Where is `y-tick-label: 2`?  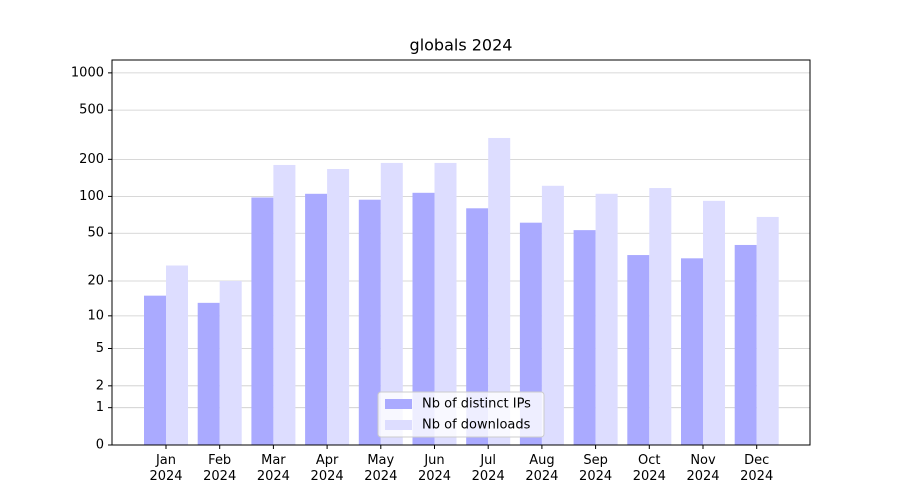
y-tick-label: 2 is located at coordinates (100, 385).